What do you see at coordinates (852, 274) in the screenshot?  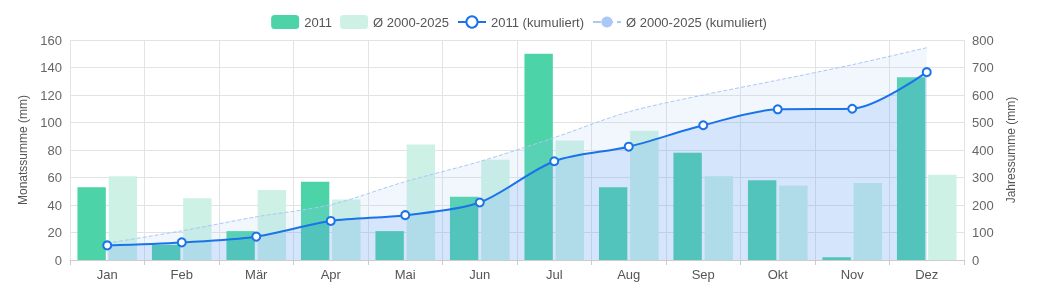 I see `x-tick-label: Nov` at bounding box center [852, 274].